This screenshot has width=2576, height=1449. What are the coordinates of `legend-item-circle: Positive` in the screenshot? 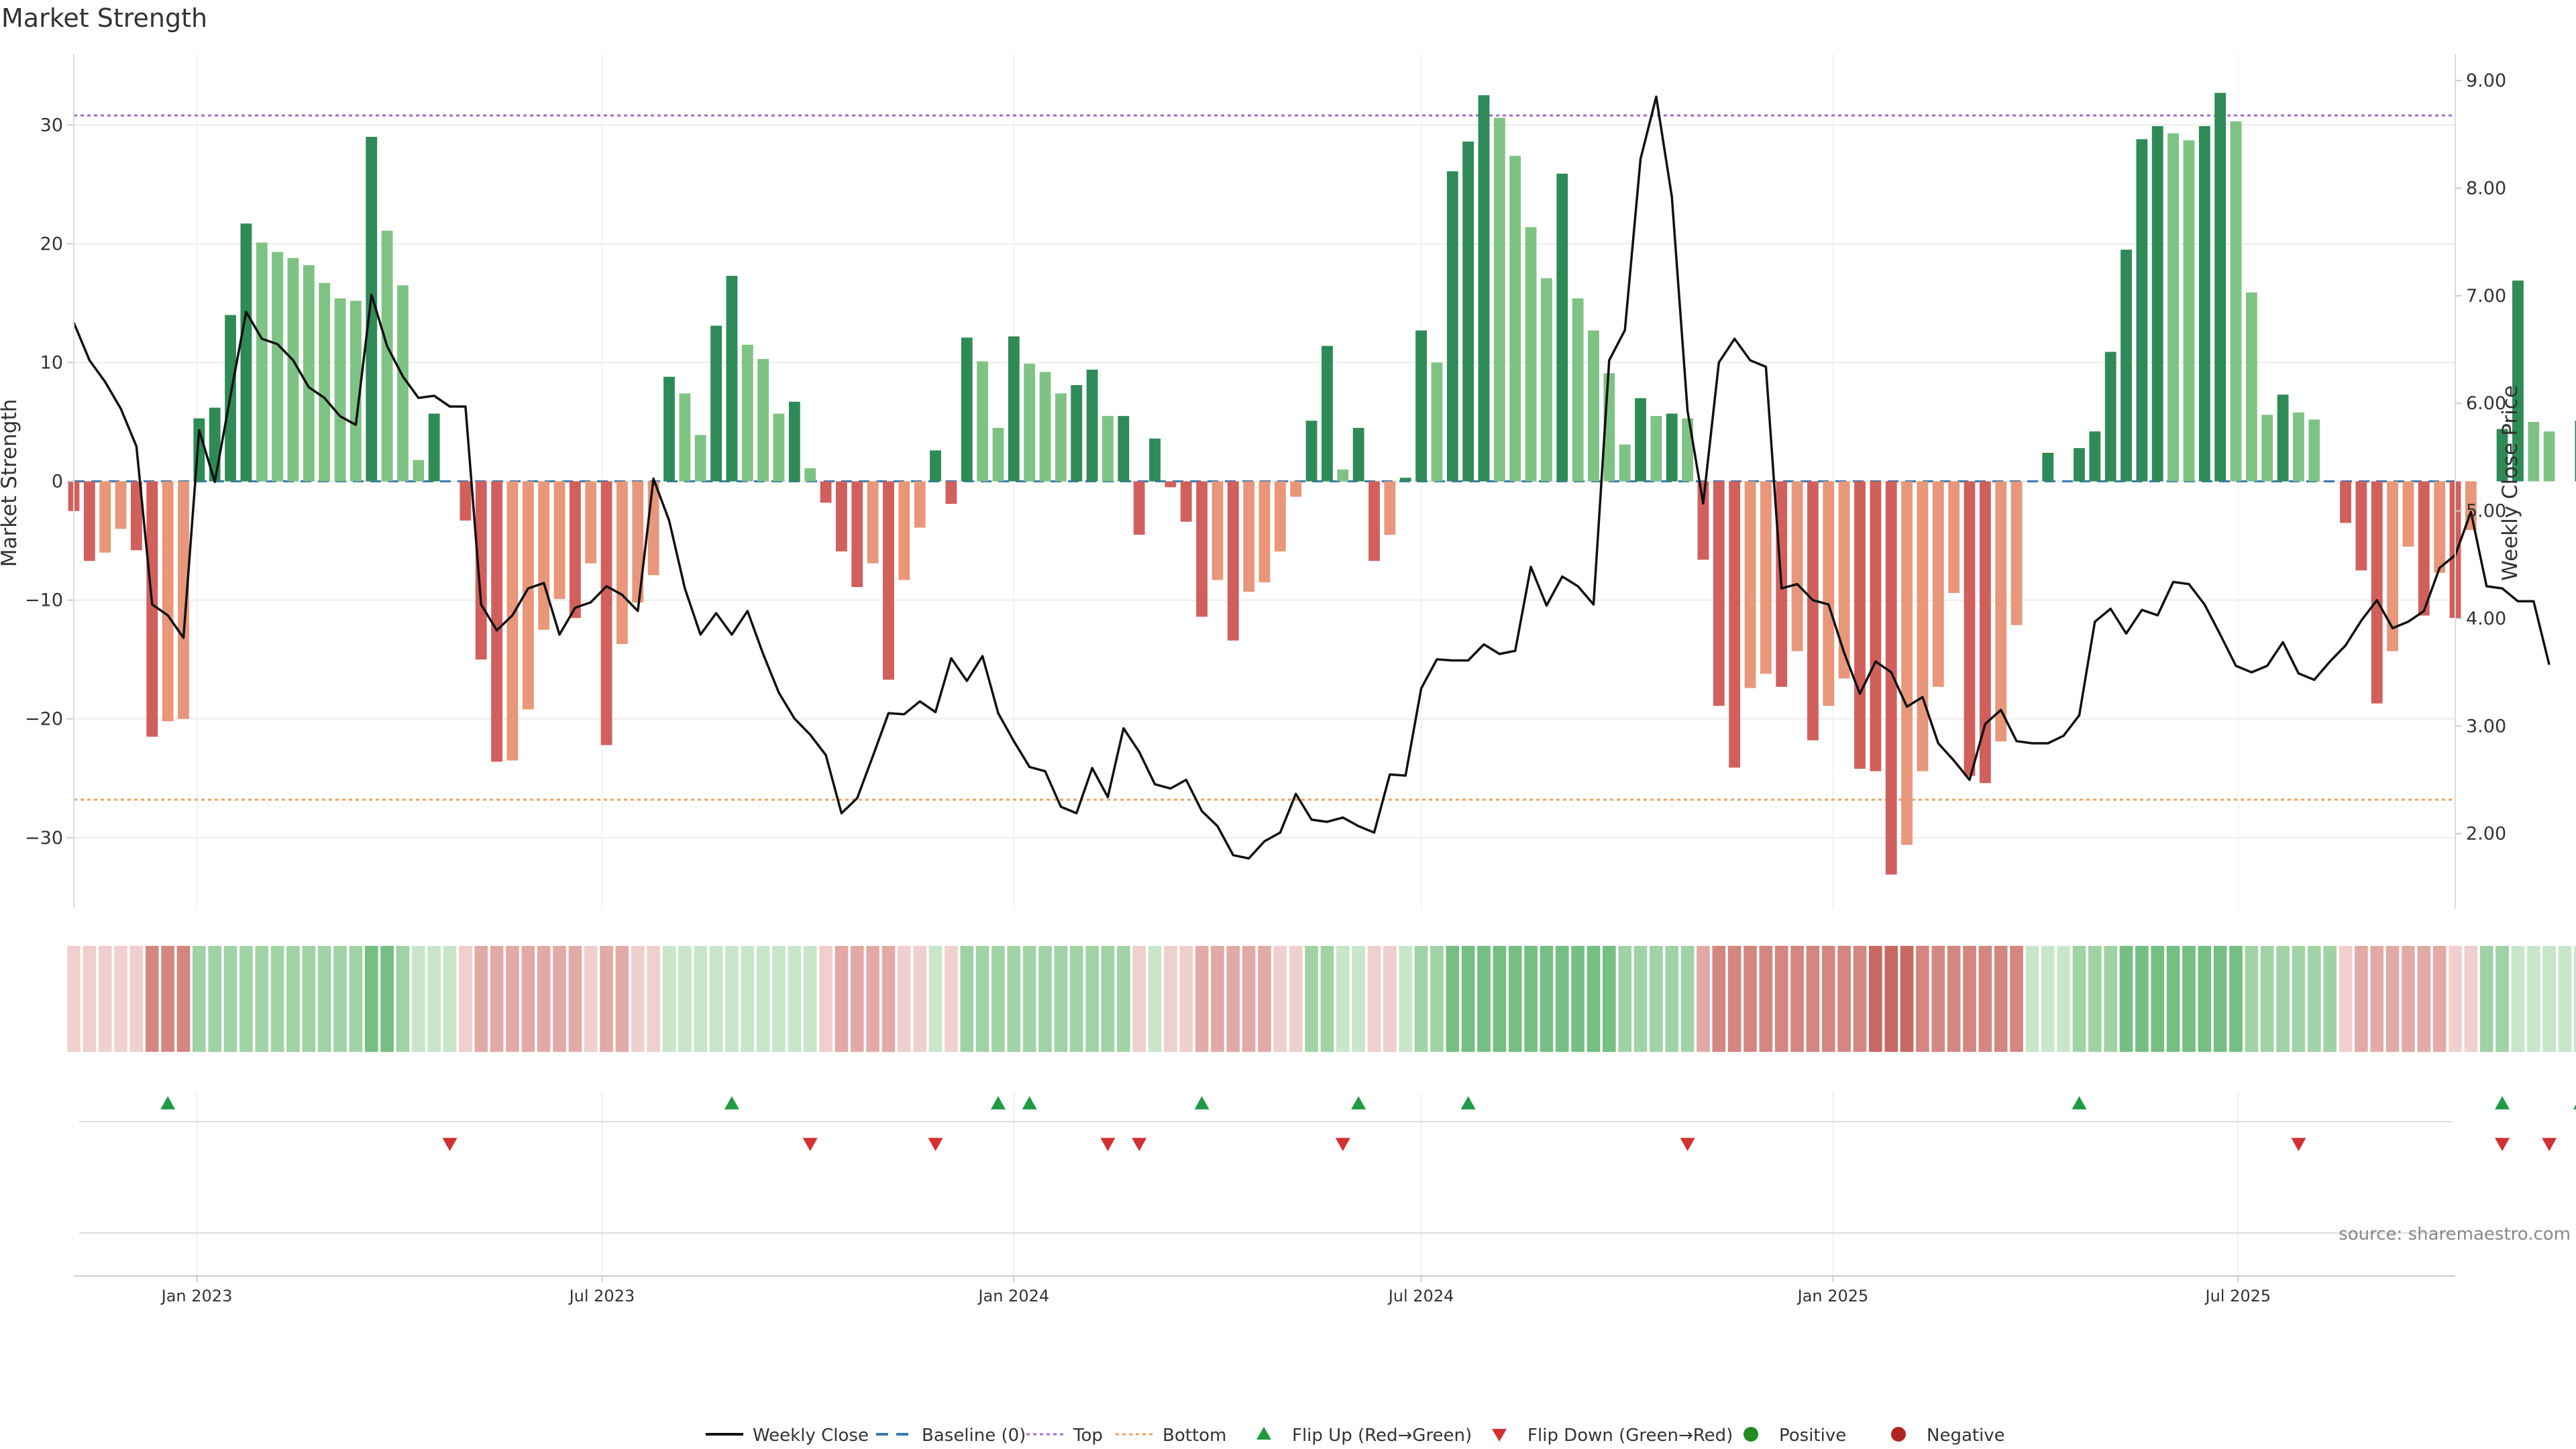 It's located at (1794, 1436).